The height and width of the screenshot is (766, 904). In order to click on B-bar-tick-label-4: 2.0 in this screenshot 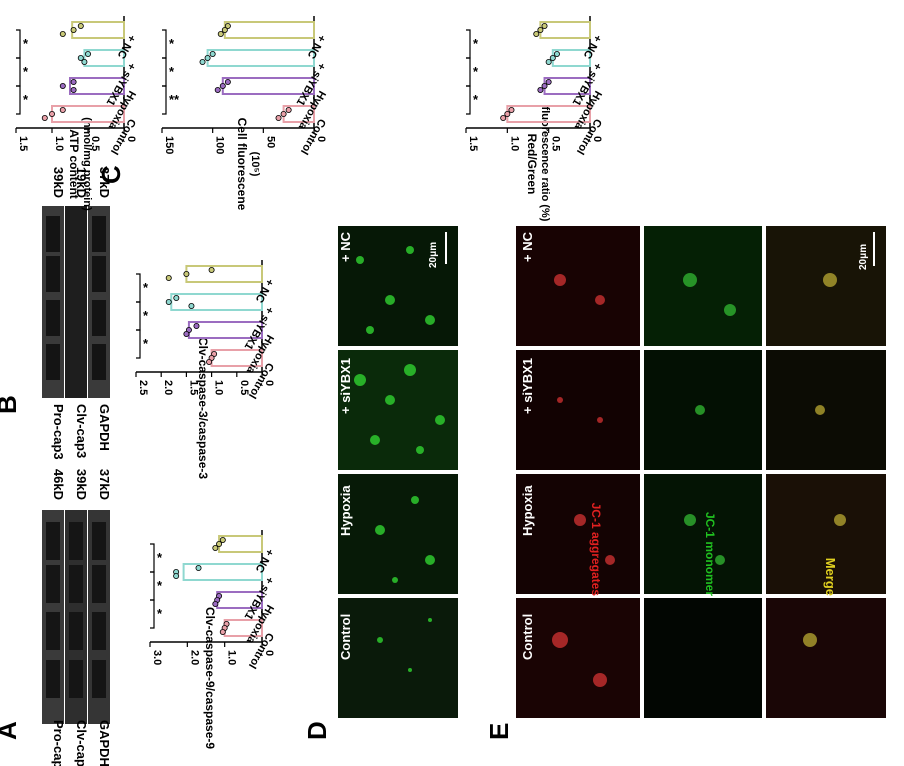, I will do `click(168, 387)`.